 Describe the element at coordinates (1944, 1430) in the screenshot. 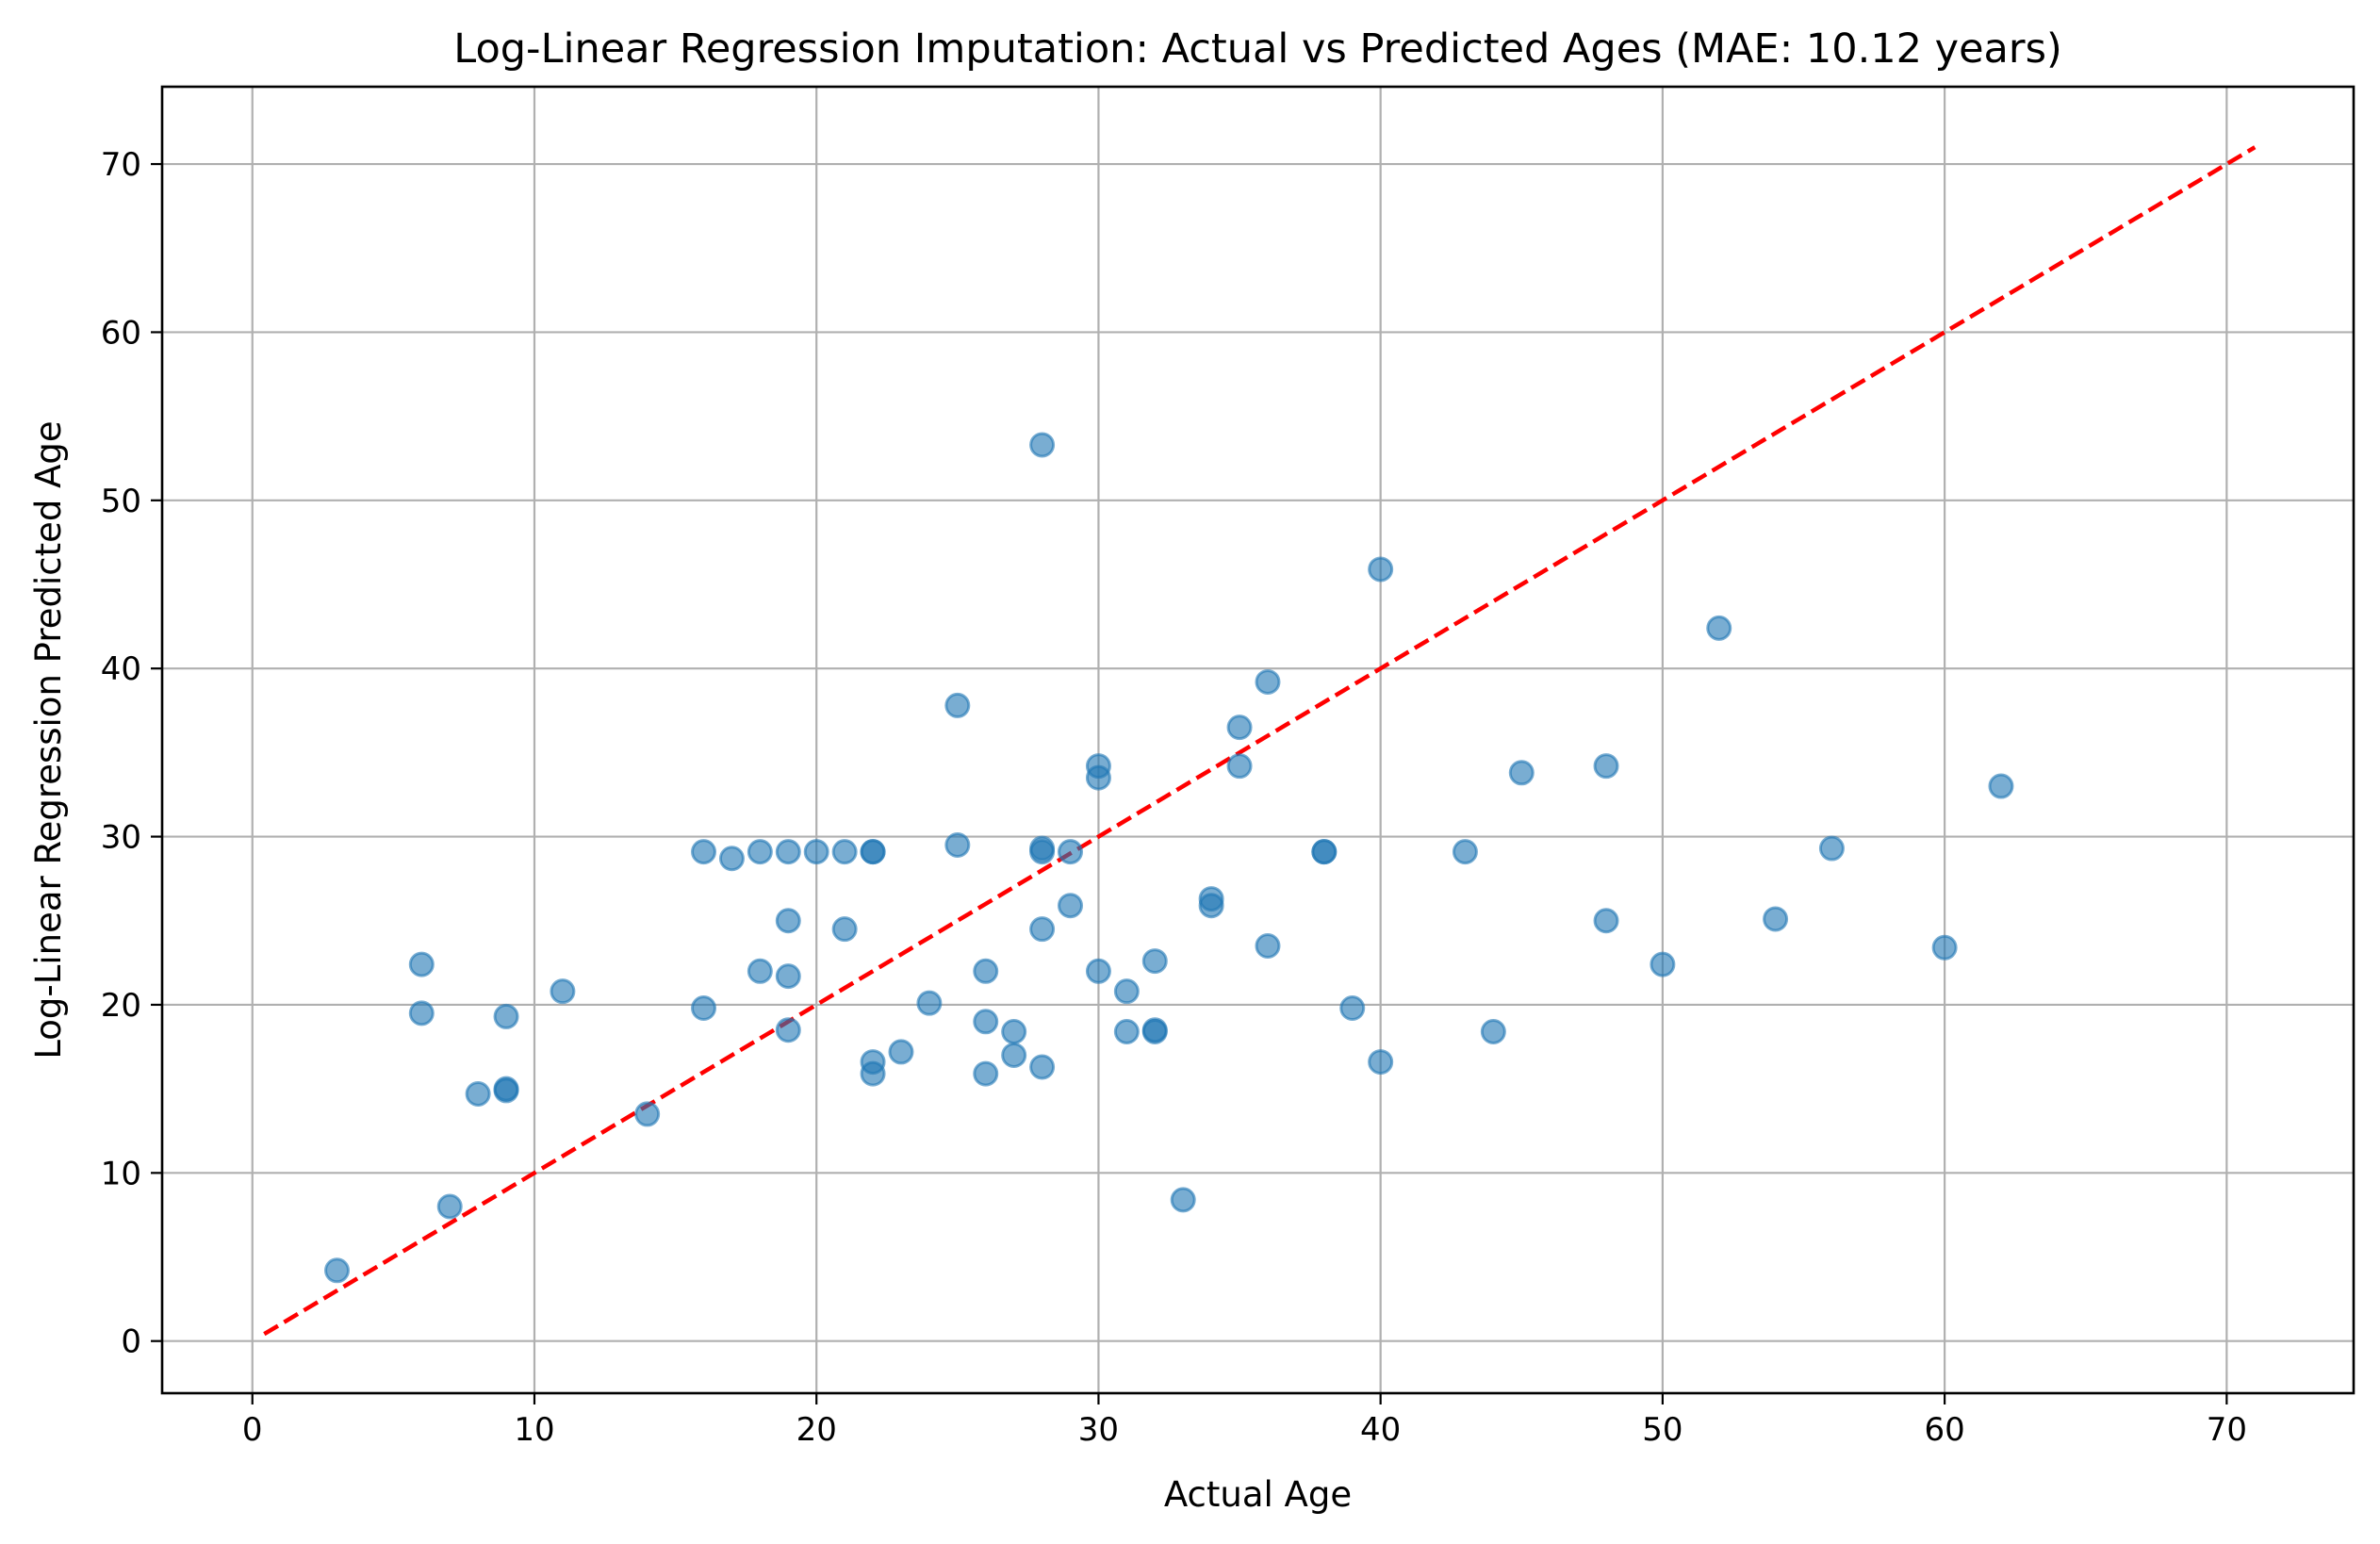

I see `x-tick-label: 60` at that location.